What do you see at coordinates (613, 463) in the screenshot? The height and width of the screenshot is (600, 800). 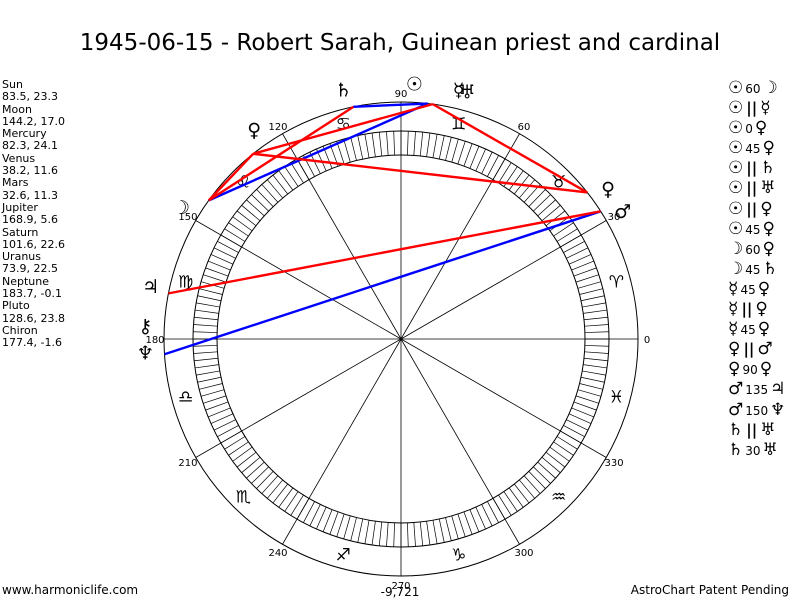 I see `degree-label: 330` at bounding box center [613, 463].